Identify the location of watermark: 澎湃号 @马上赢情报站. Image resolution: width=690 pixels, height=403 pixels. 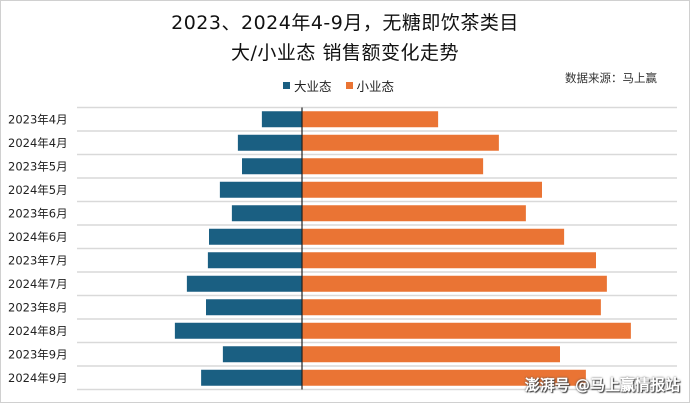
(602, 384).